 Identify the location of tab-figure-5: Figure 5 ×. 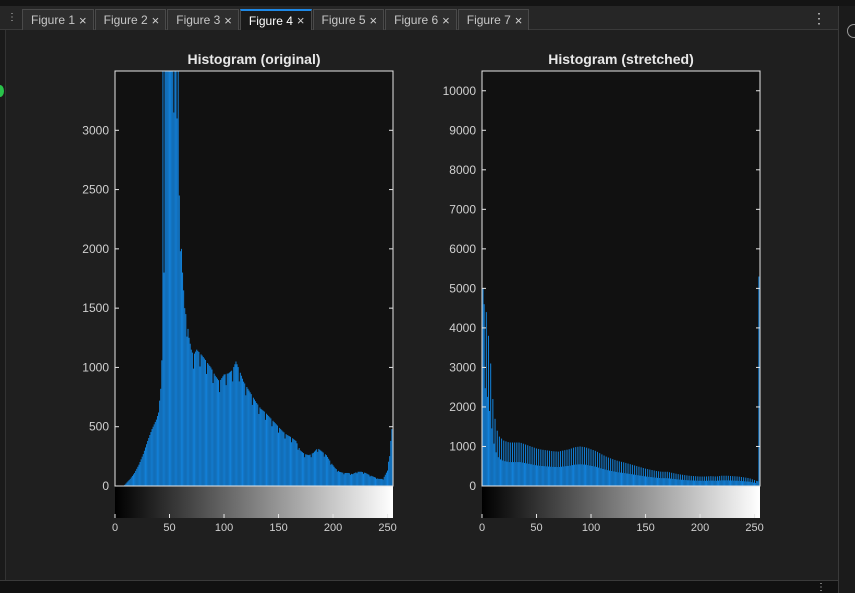
(348, 19).